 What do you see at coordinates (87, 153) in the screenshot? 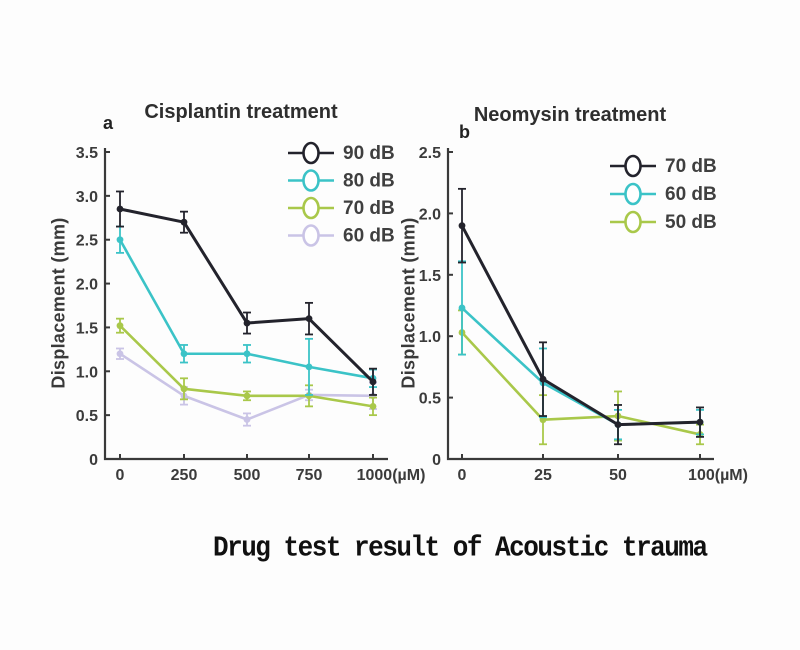
I see `y-tick-label: 3.5` at bounding box center [87, 153].